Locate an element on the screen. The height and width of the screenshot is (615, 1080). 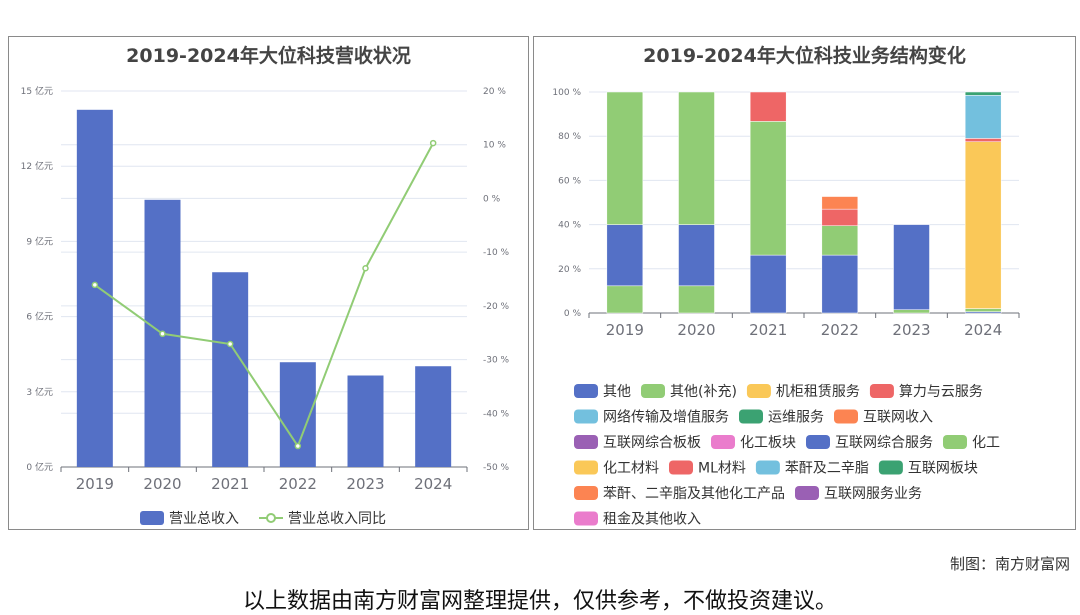
legend-label: 算力与云服务 is located at coordinates (941, 392).